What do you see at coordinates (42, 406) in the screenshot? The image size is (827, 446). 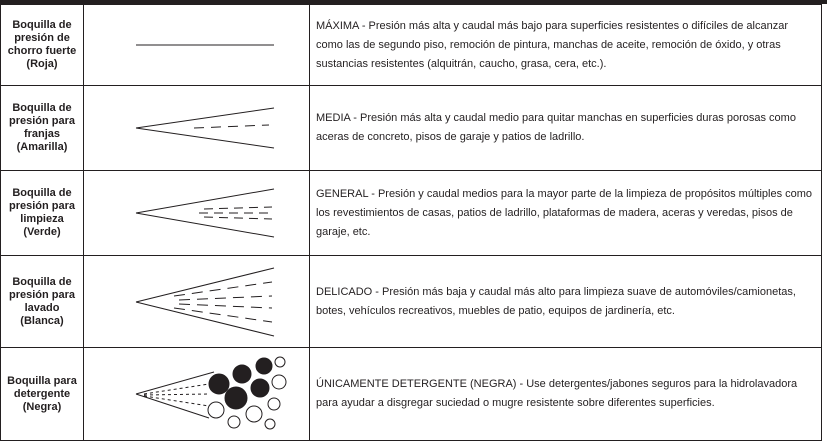 I see `name-line: (Negra)` at bounding box center [42, 406].